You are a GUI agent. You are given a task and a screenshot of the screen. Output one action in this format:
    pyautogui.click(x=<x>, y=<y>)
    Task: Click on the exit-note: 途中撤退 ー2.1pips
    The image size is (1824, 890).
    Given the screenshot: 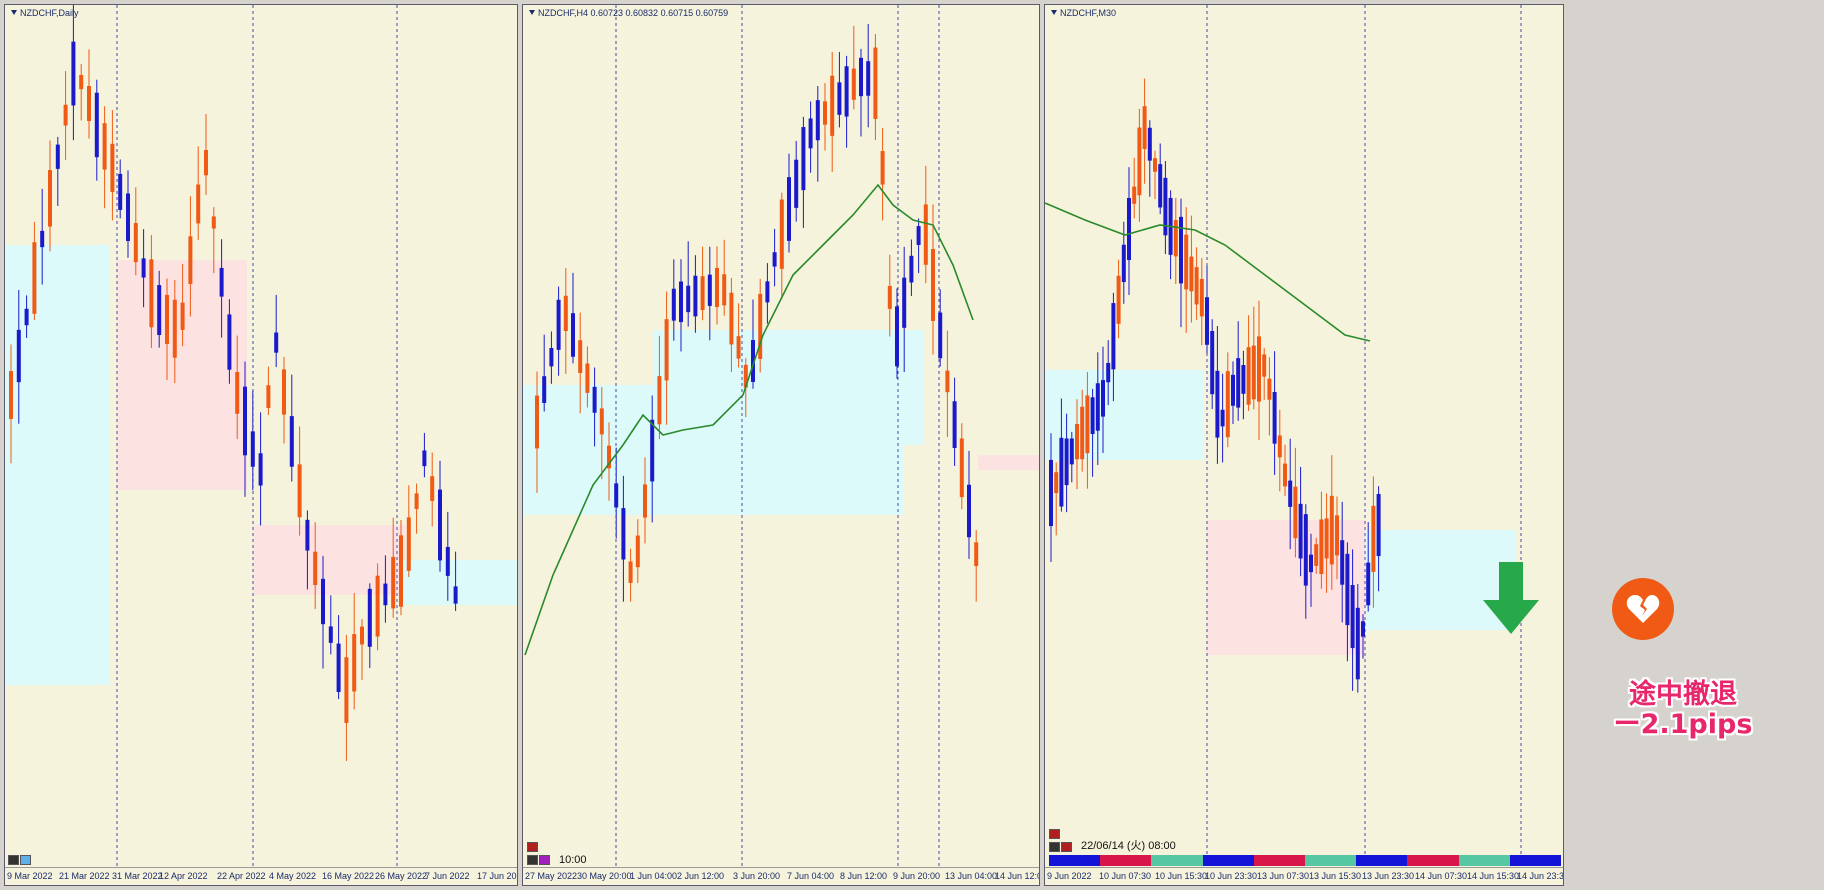 What is the action you would take?
    pyautogui.click(x=1683, y=710)
    